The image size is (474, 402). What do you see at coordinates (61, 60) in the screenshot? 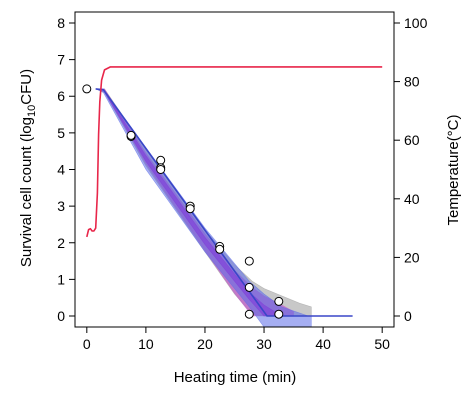
I see `y-tick-left-label: 7` at bounding box center [61, 60].